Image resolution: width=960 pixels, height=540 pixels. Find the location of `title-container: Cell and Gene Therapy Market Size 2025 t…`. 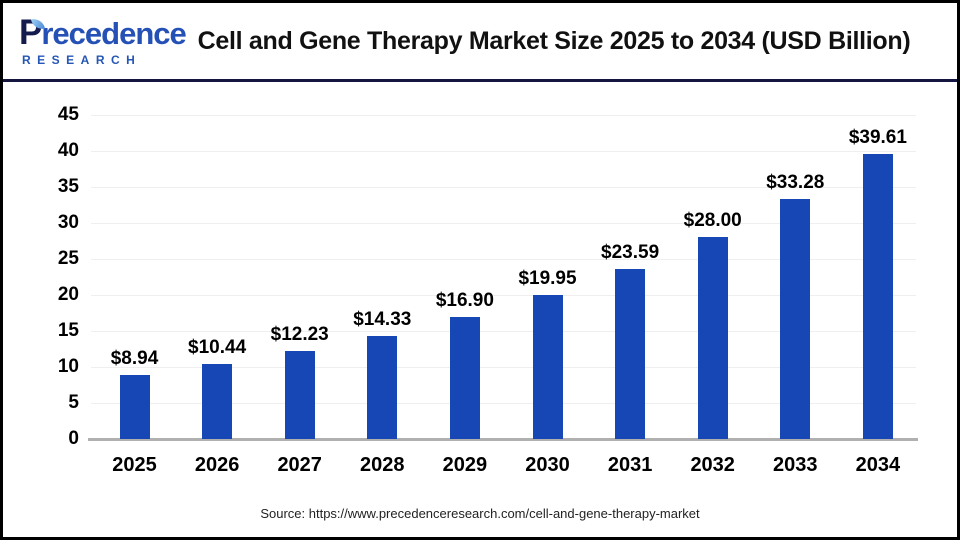

title-container: Cell and Gene Therapy Market Size 2025 t… is located at coordinates (575, 41).